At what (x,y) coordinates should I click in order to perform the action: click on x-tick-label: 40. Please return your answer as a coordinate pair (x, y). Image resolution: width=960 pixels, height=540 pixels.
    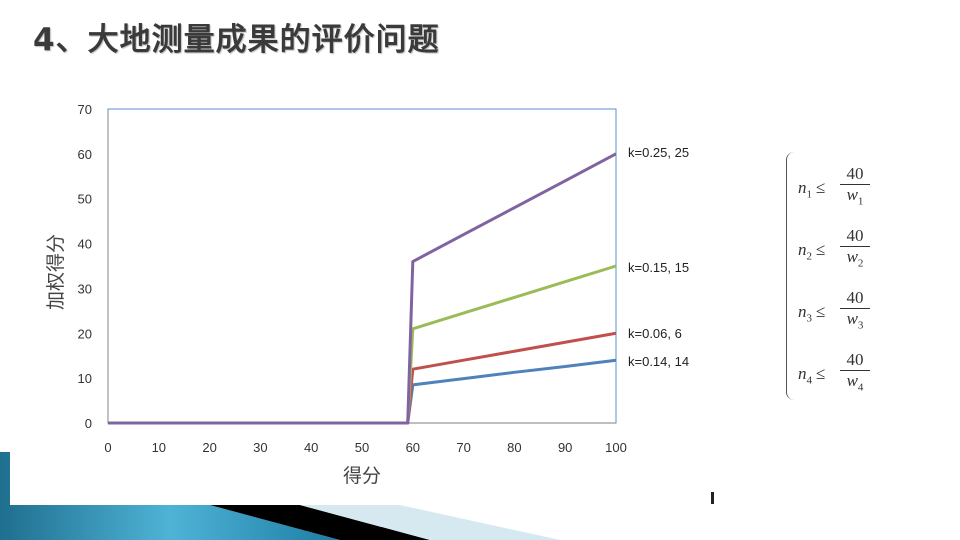
    Looking at the image, I should click on (311, 447).